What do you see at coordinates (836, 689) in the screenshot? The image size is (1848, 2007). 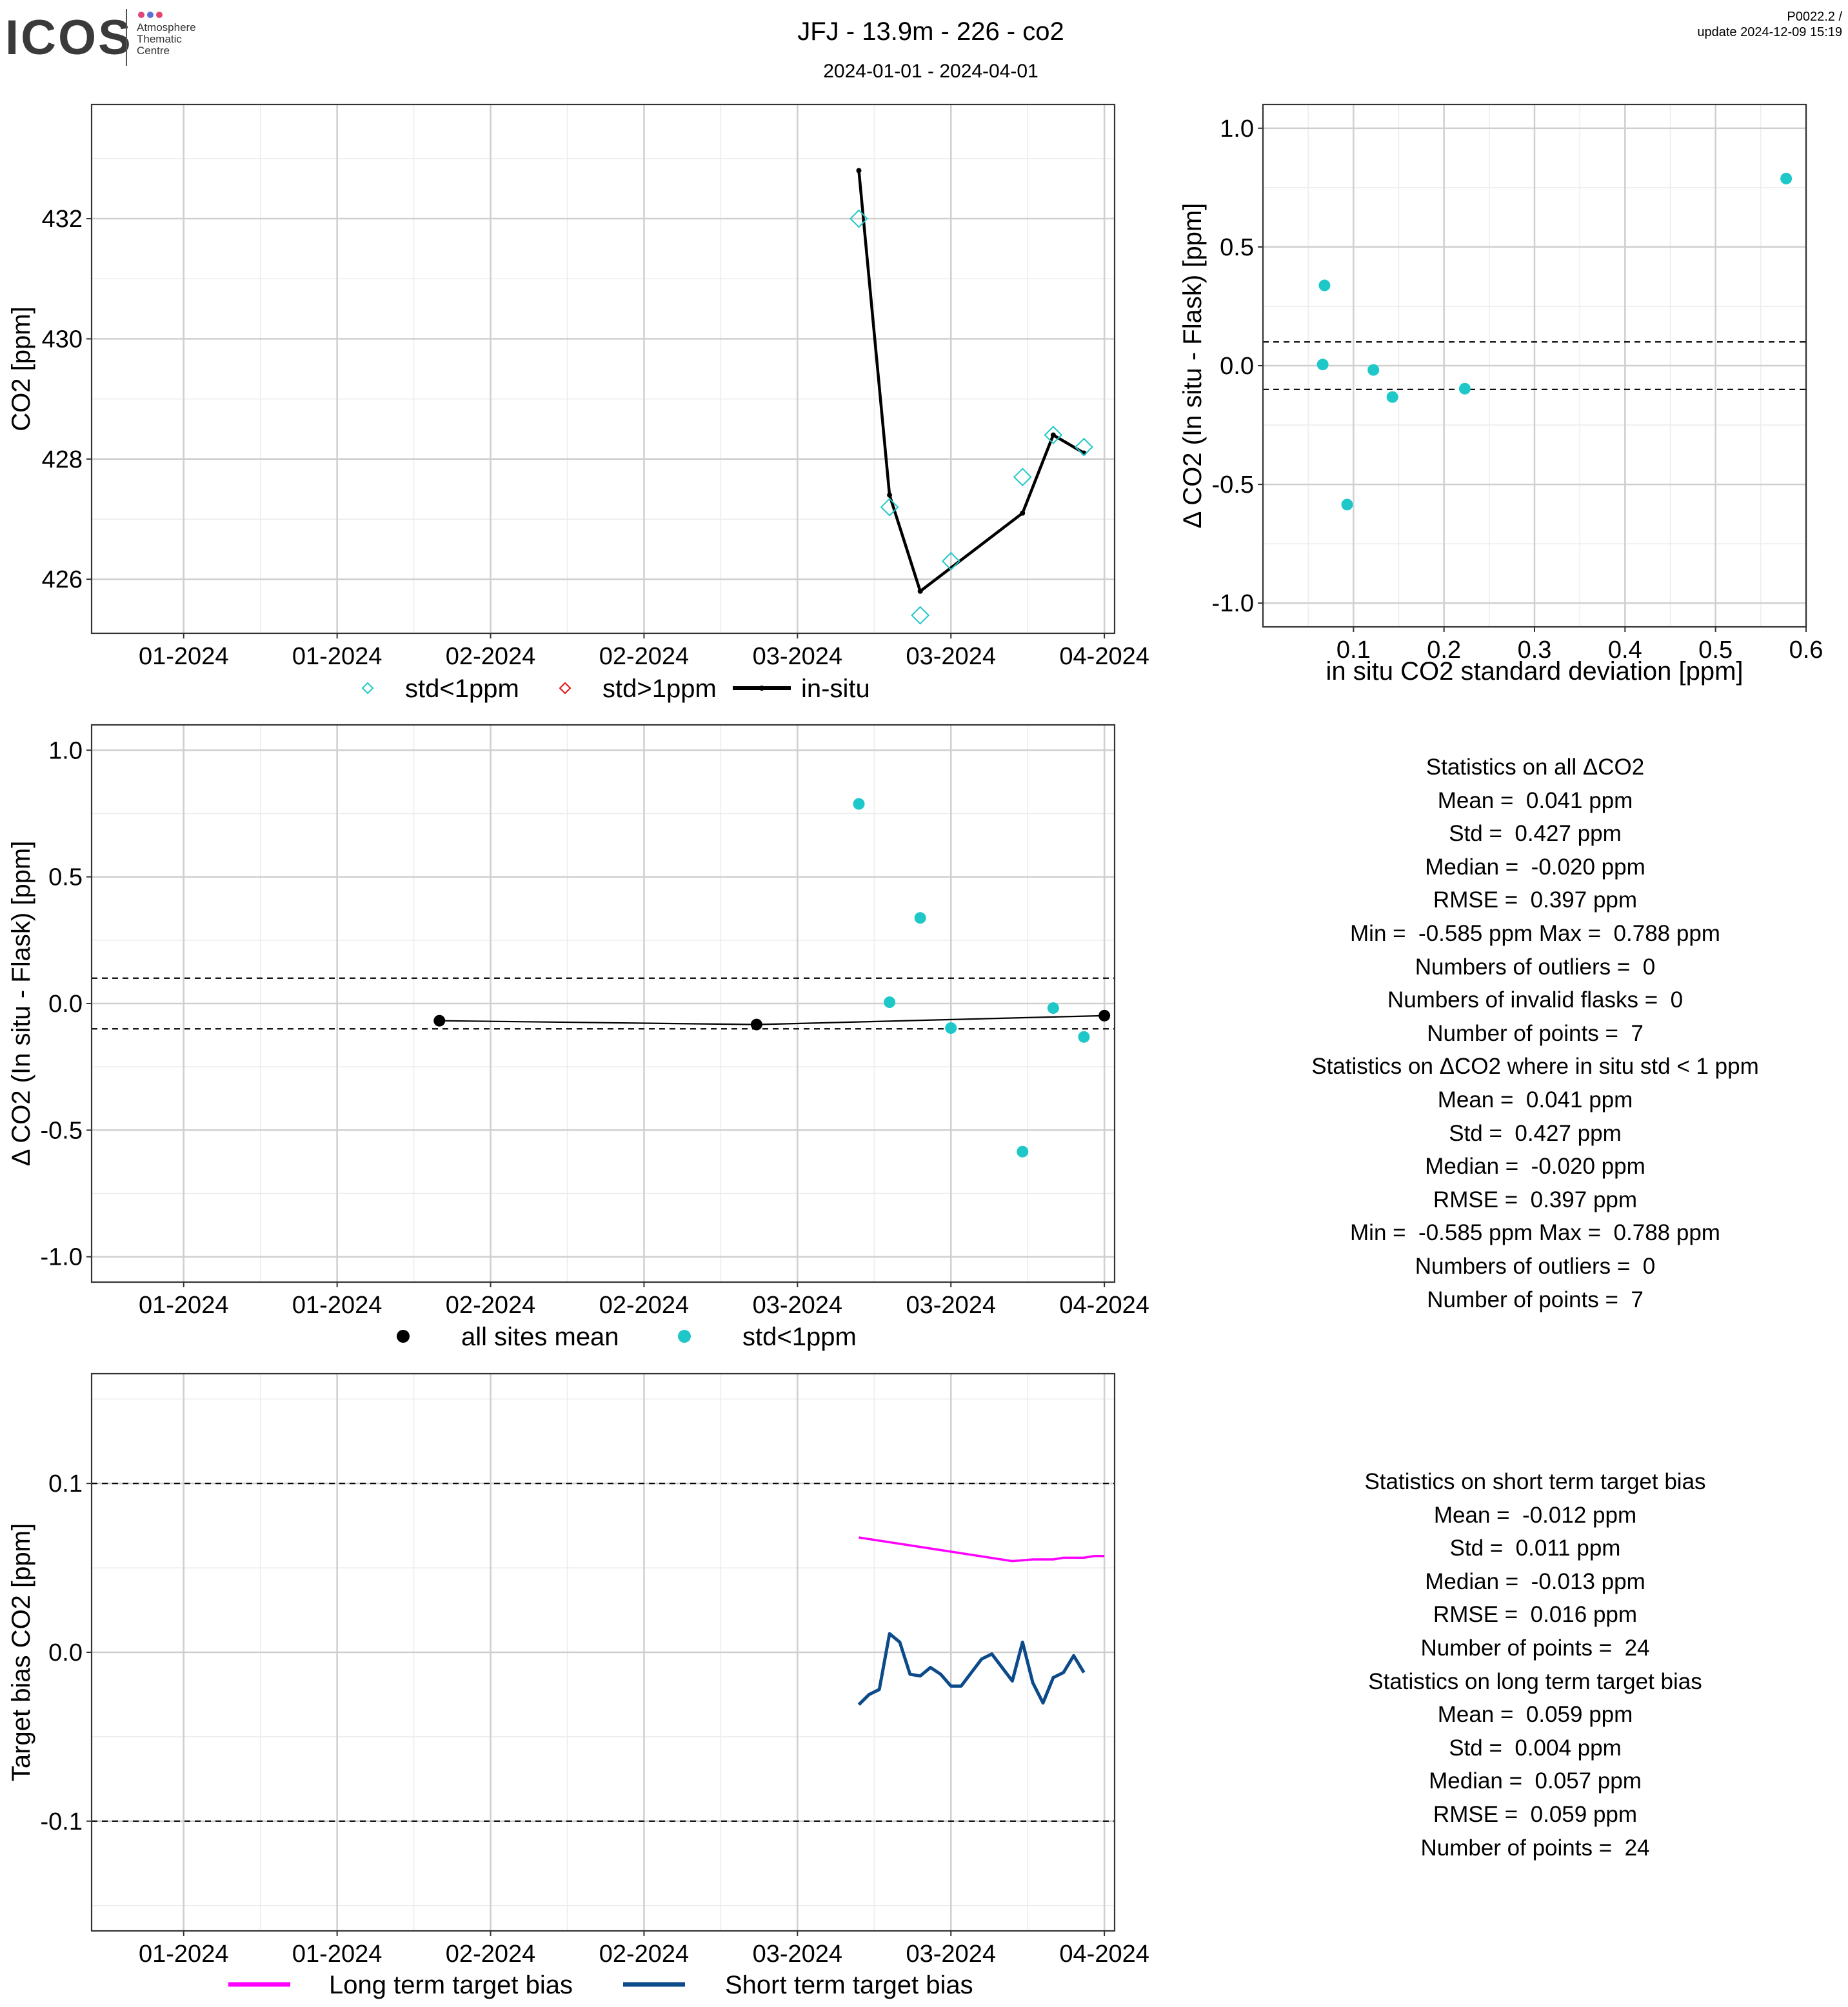 I see `legend-label: in-situ` at bounding box center [836, 689].